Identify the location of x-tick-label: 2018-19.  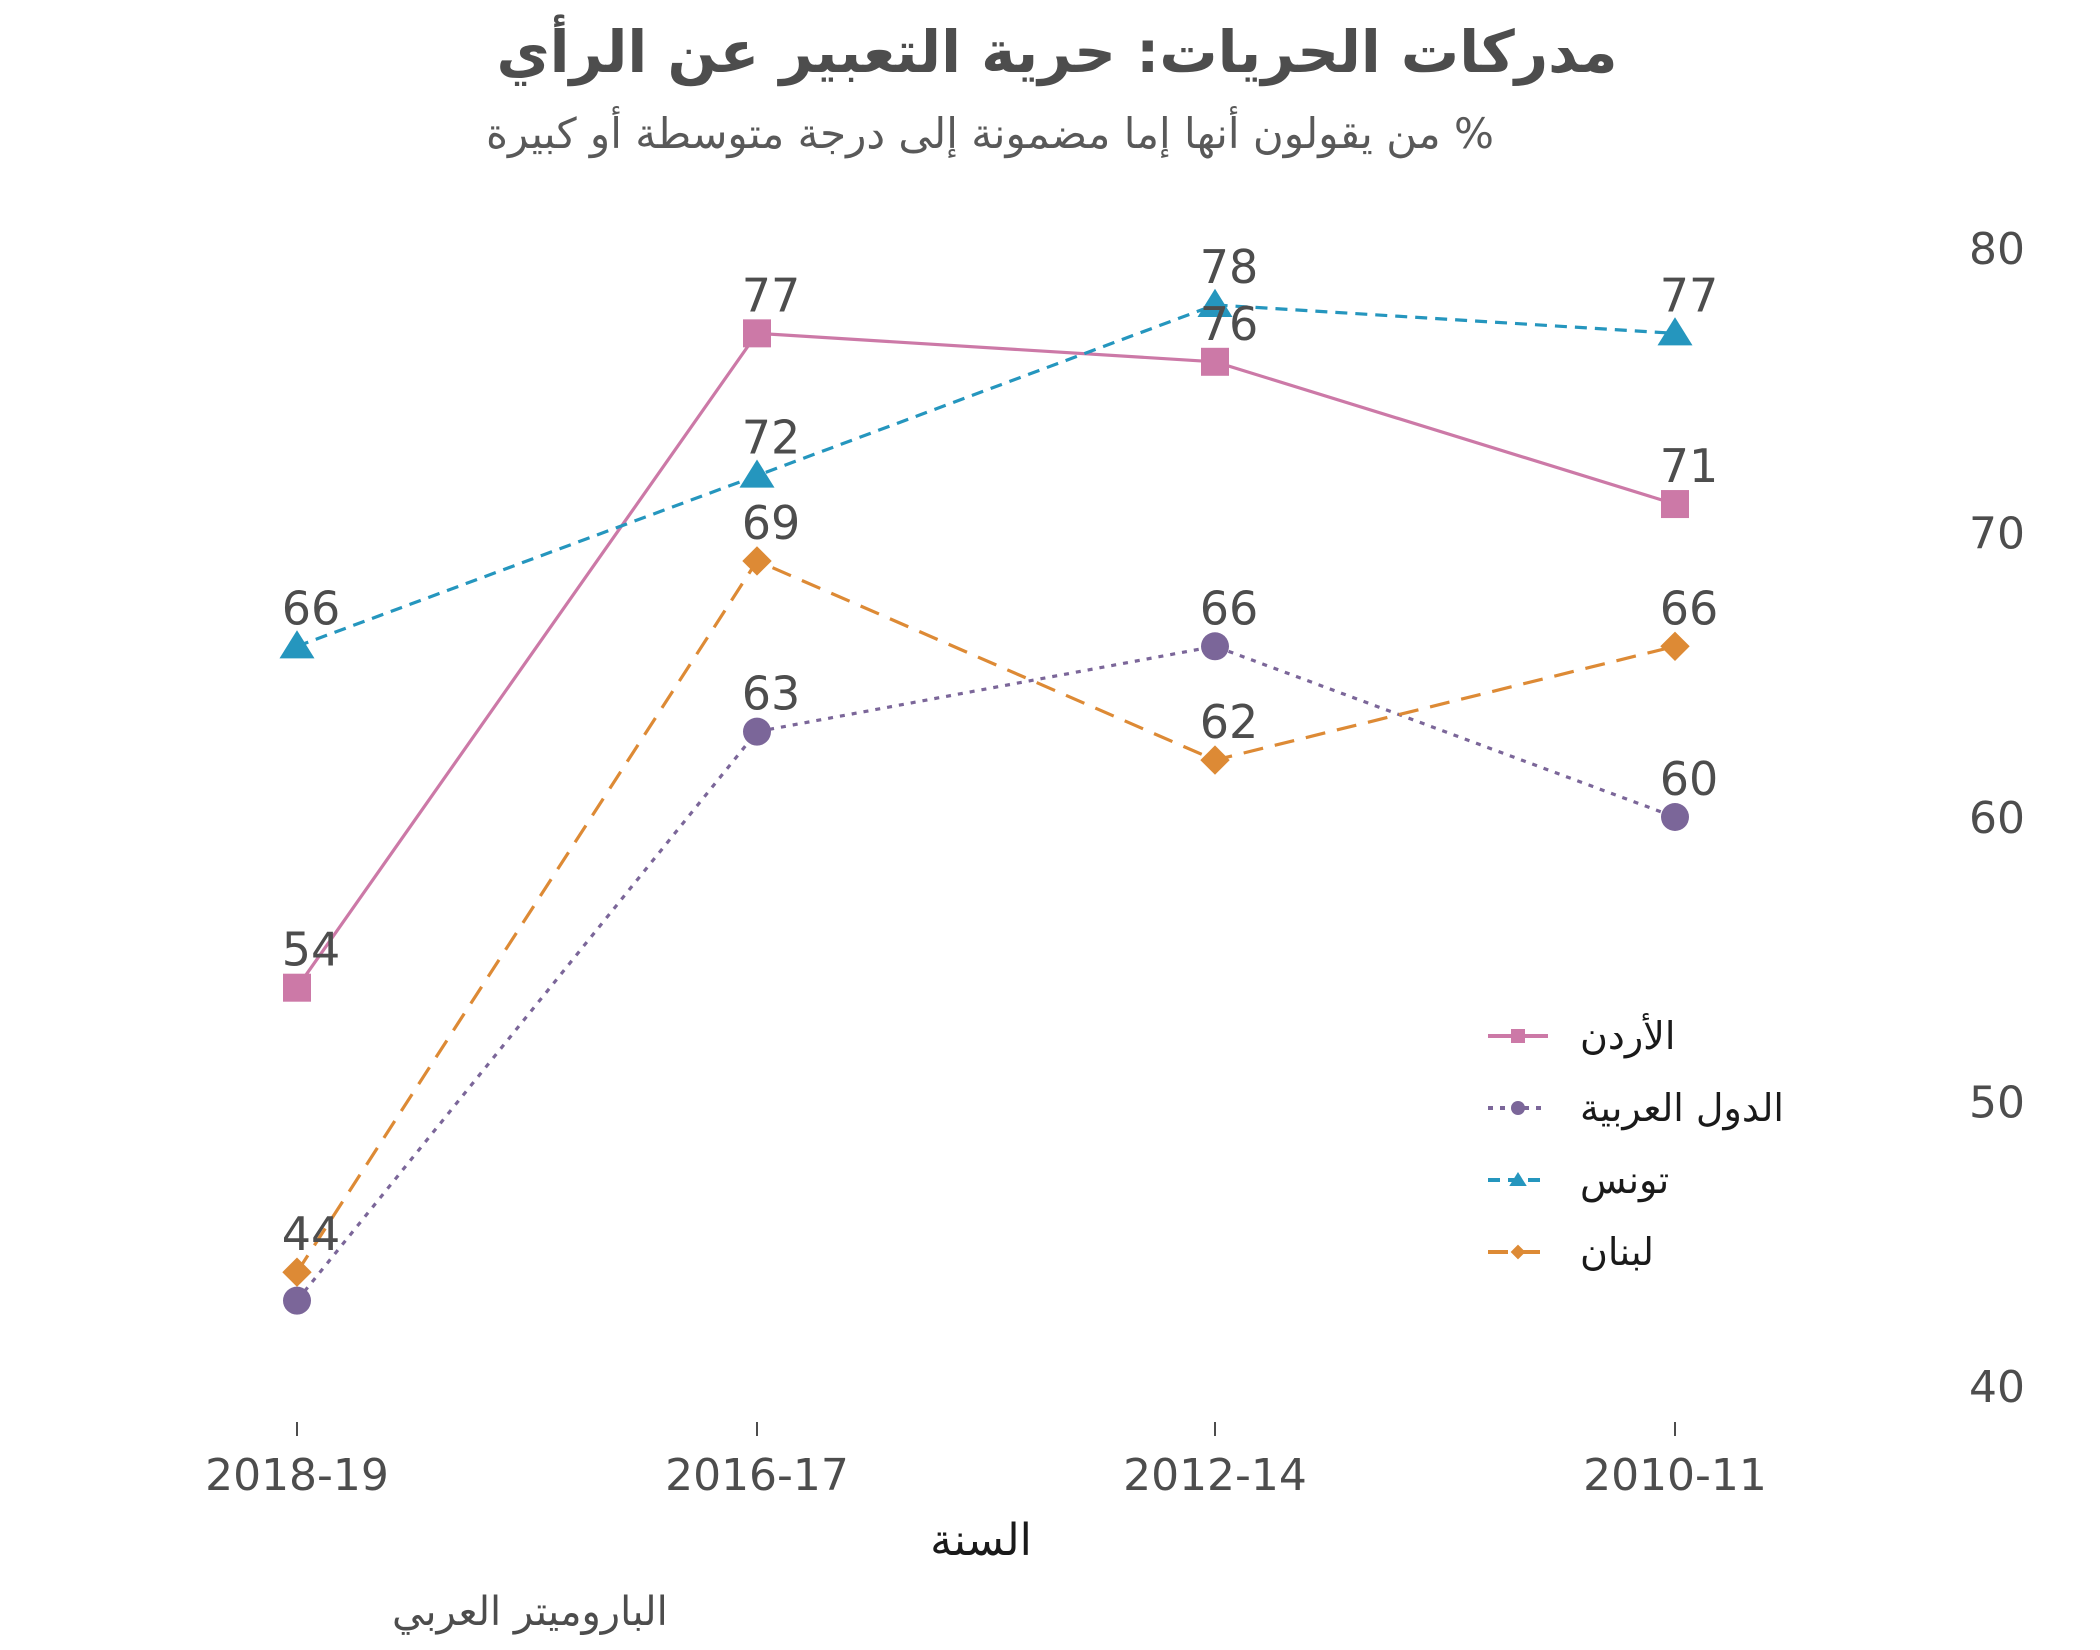
(297, 1475).